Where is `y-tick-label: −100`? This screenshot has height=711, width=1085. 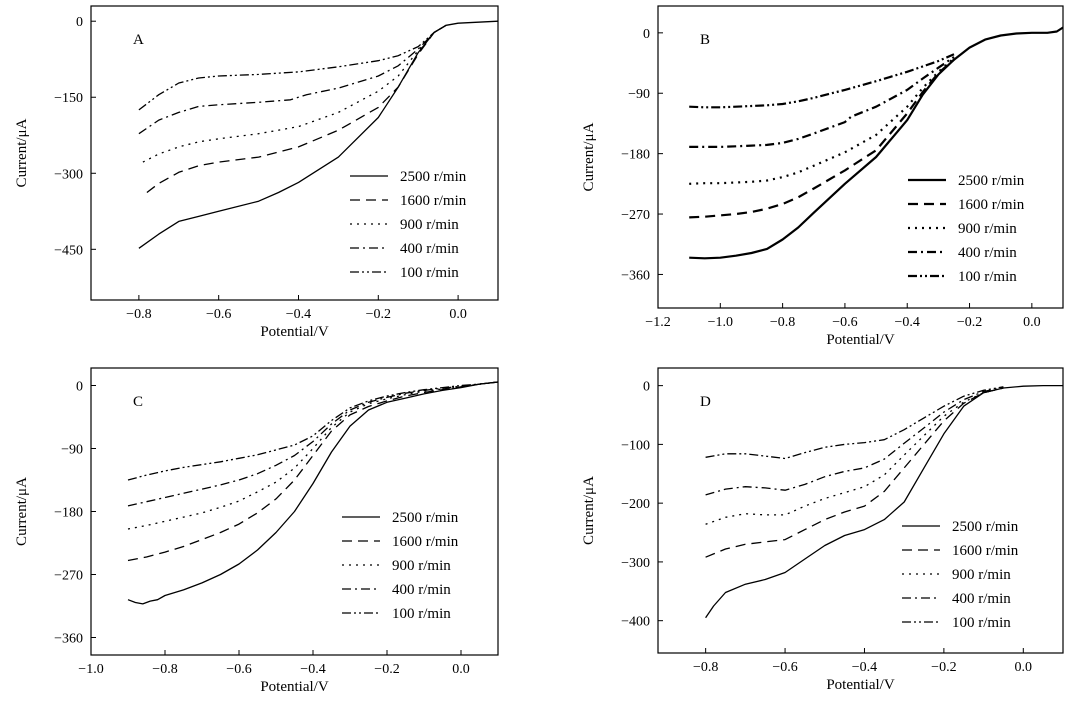 y-tick-label: −100 is located at coordinates (635, 445).